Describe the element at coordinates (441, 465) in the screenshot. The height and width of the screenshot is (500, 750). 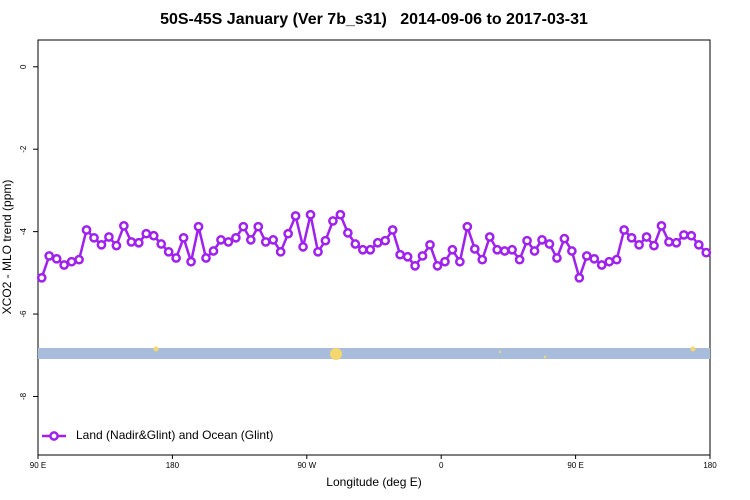
I see `x-tick-label: 0` at that location.